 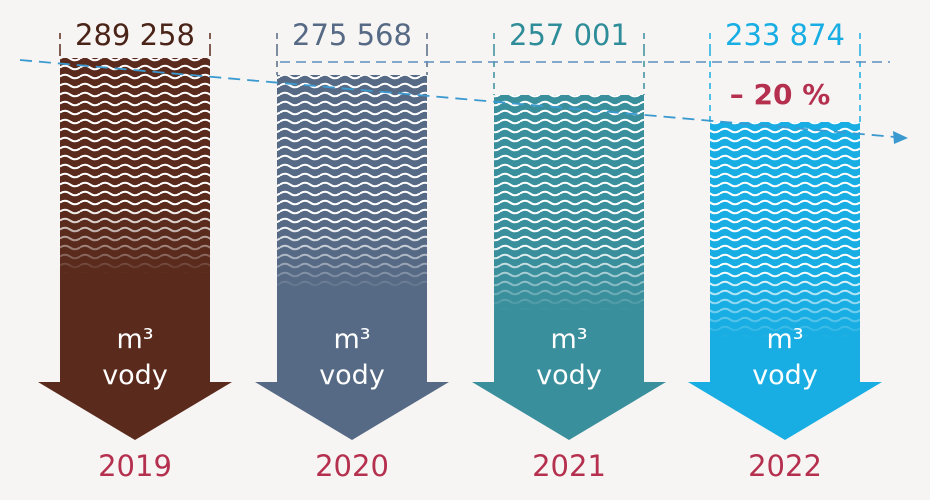 I want to click on trend-line, so click(x=457, y=98).